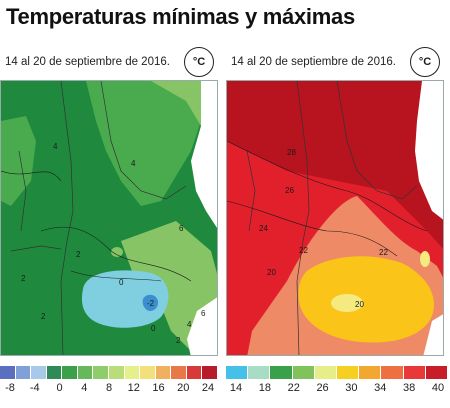 The height and width of the screenshot is (408, 450). I want to click on min-zone-light-coast, so click(169, 286).